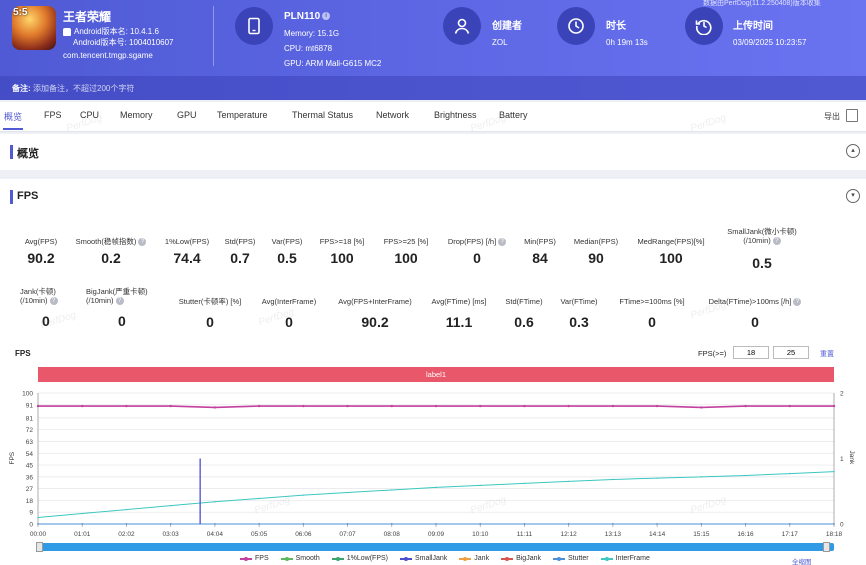 The width and height of the screenshot is (866, 565). I want to click on device-memory: Memory: 15.1G, so click(312, 33).